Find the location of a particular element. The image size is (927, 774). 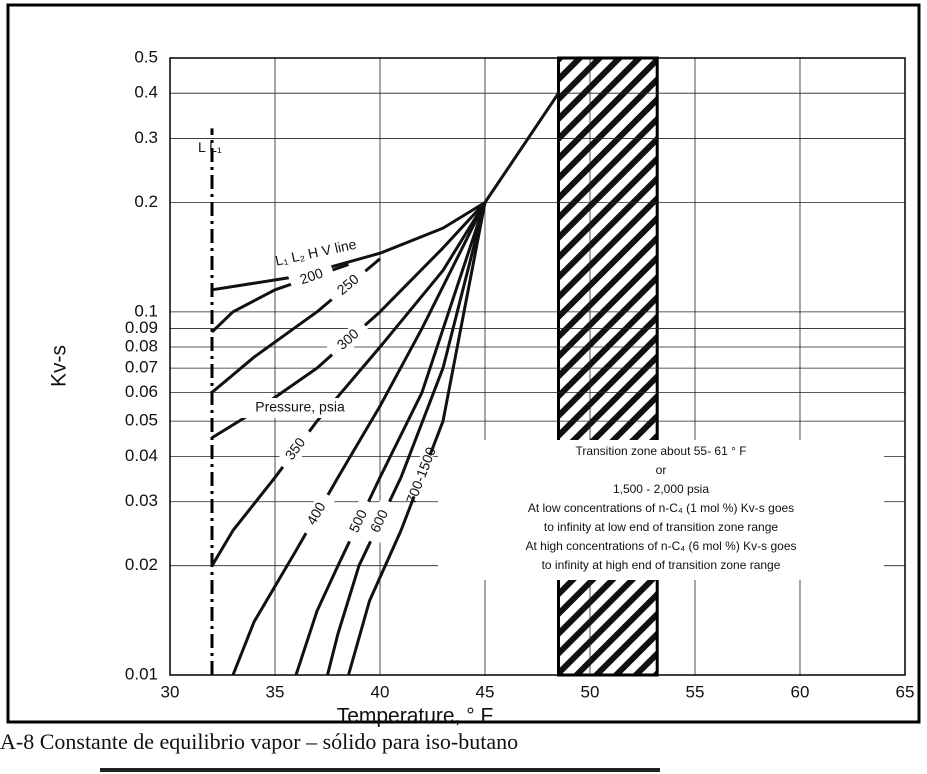

curve-label-group: 400 is located at coordinates (317, 514).